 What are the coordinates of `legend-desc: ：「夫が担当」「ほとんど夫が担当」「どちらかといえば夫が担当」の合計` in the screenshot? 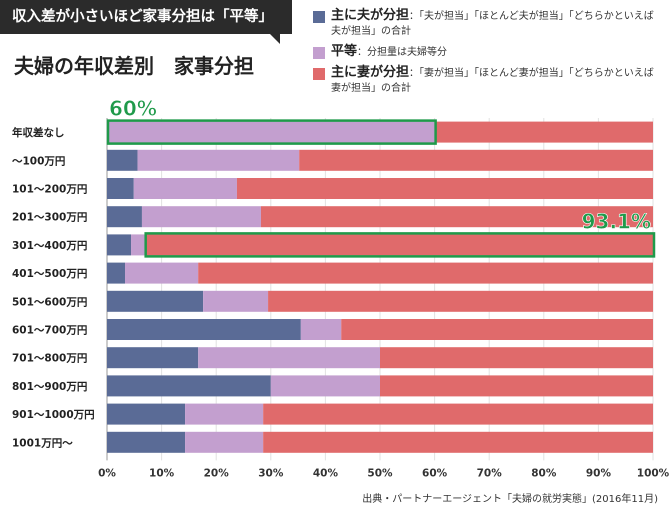 It's located at (492, 24).